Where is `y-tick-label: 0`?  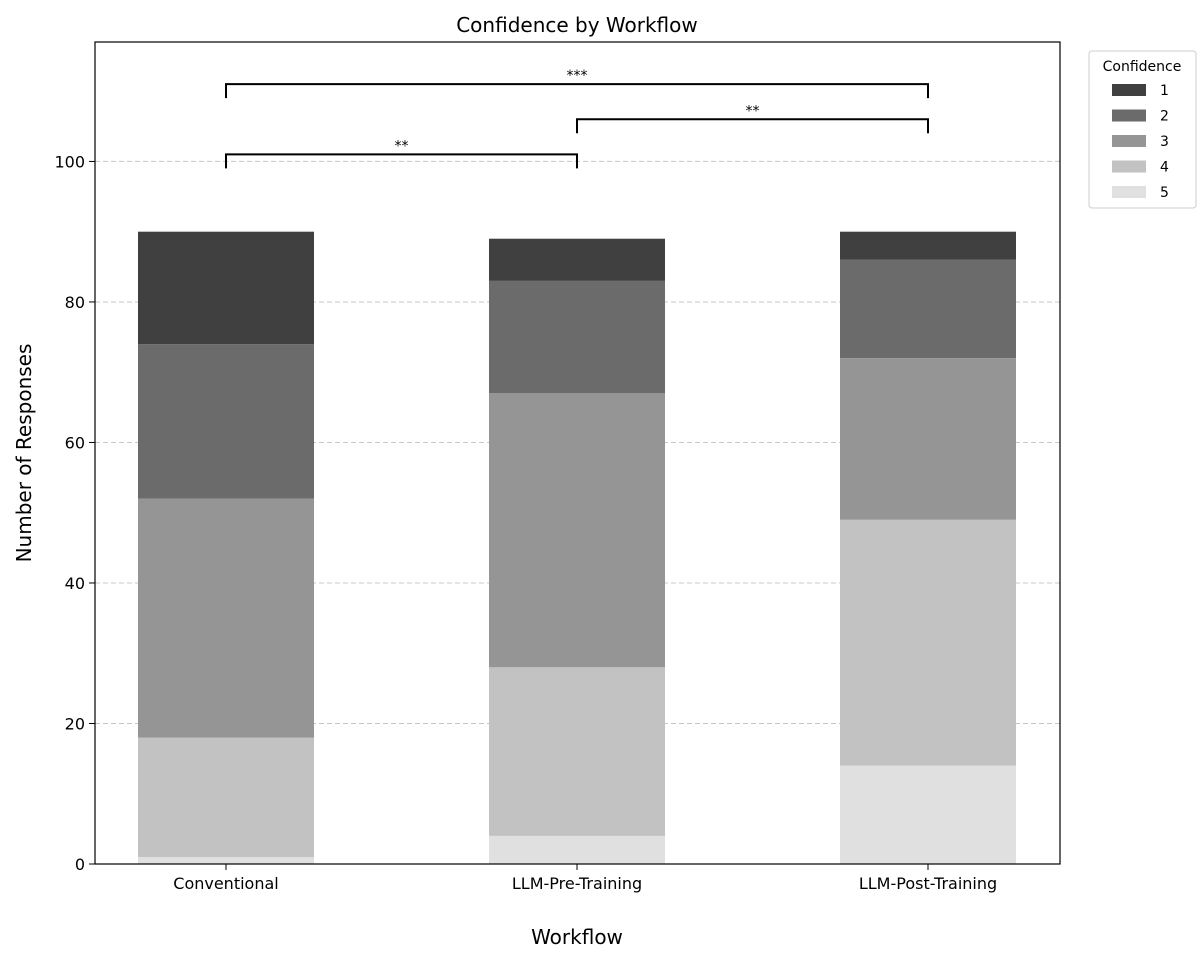
y-tick-label: 0 is located at coordinates (80, 864).